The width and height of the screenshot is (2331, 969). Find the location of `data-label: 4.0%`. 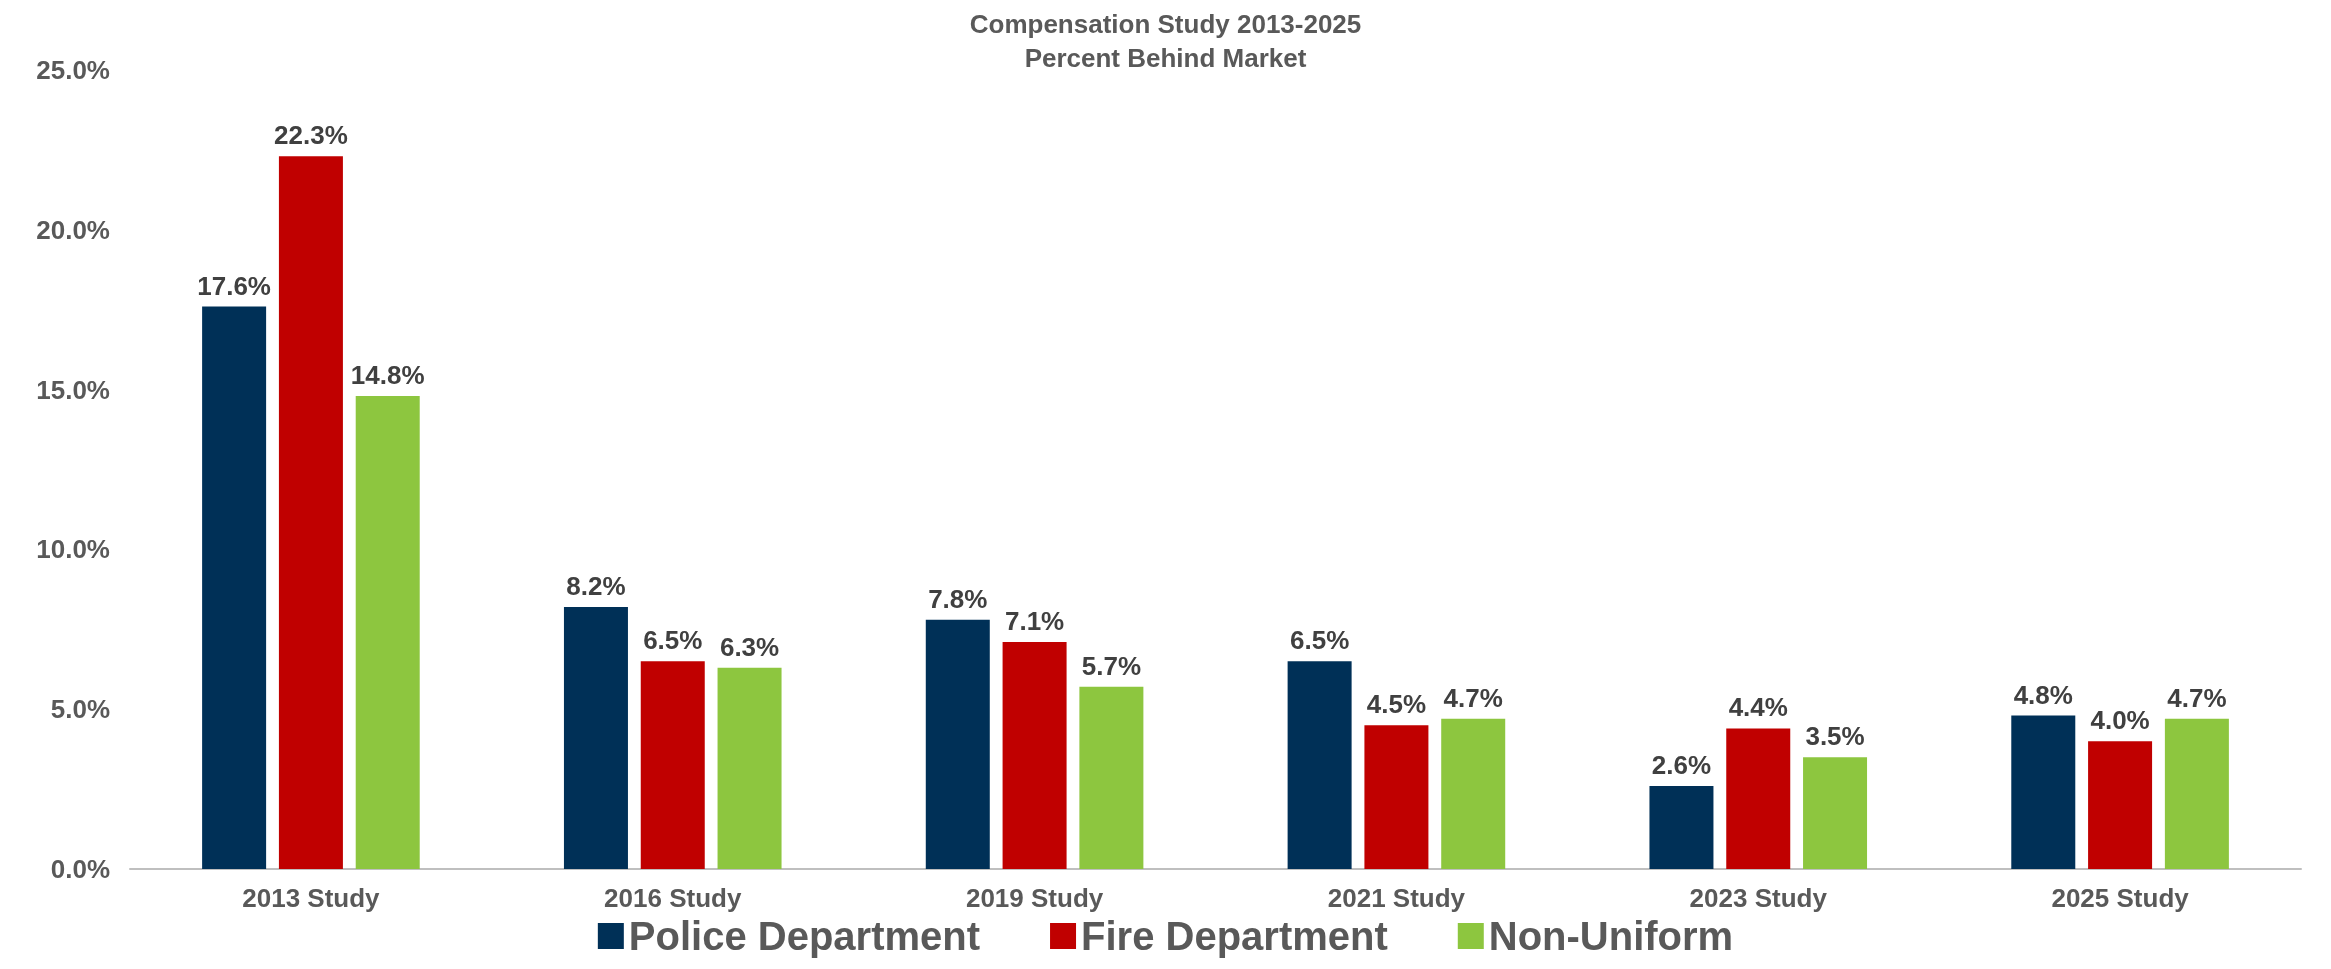

data-label: 4.0% is located at coordinates (2120, 720).